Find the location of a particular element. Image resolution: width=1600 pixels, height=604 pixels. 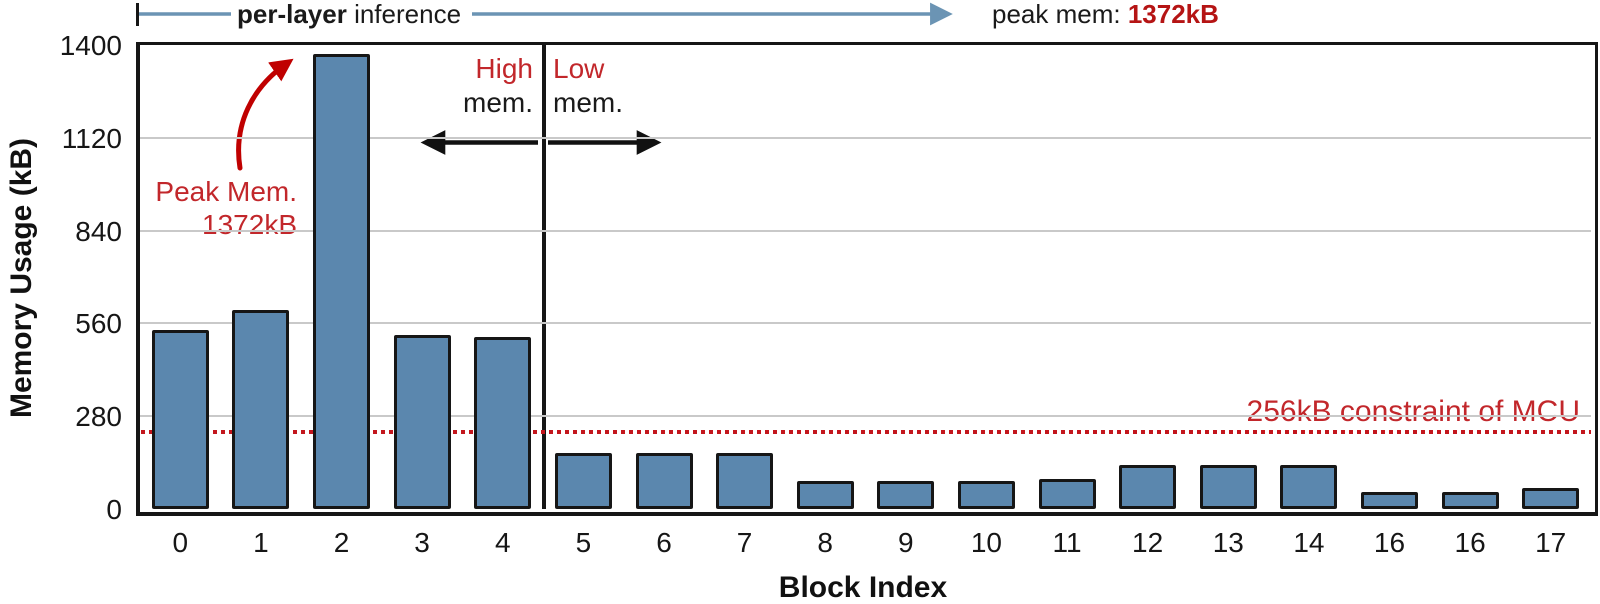

peak-callout-line1: Peak Mem. is located at coordinates (226, 191).